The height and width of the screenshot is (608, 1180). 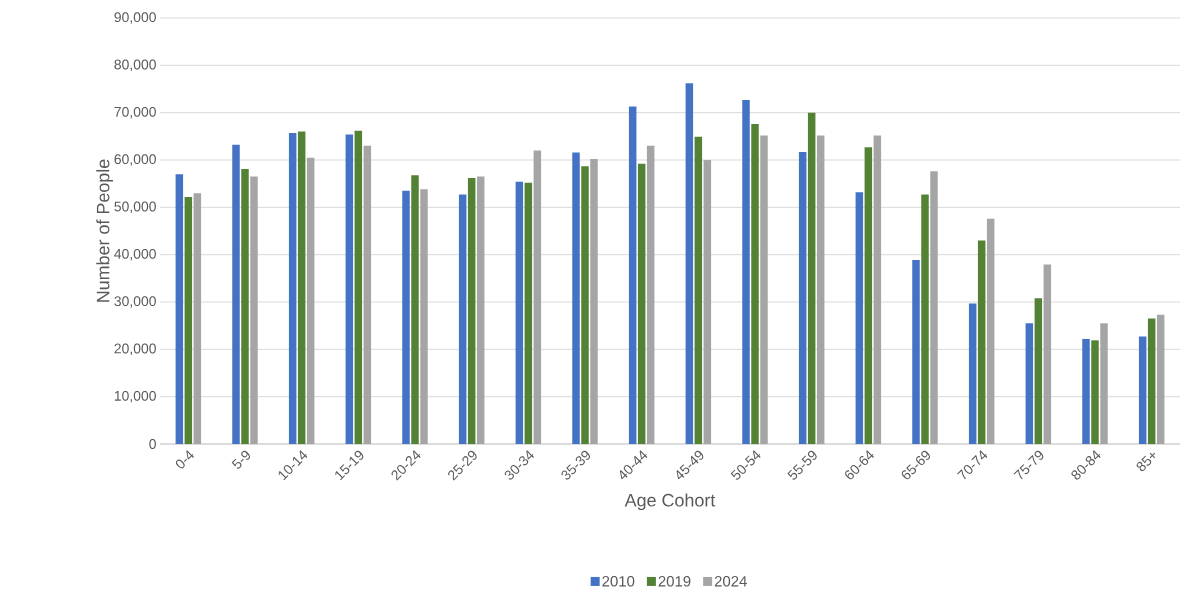 What do you see at coordinates (135, 207) in the screenshot?
I see `y-tick-label: 50,000` at bounding box center [135, 207].